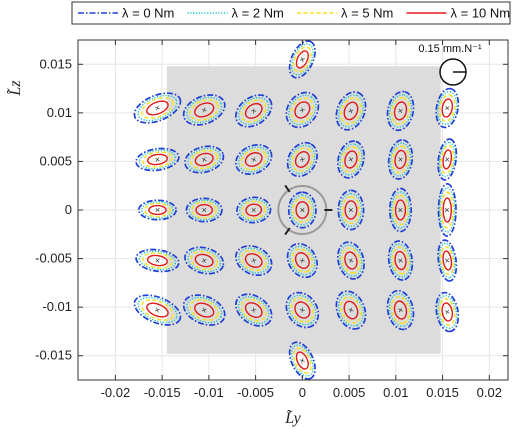 The width and height of the screenshot is (512, 430). Describe the element at coordinates (442, 392) in the screenshot. I see `x-tick-label: 0.015` at that location.